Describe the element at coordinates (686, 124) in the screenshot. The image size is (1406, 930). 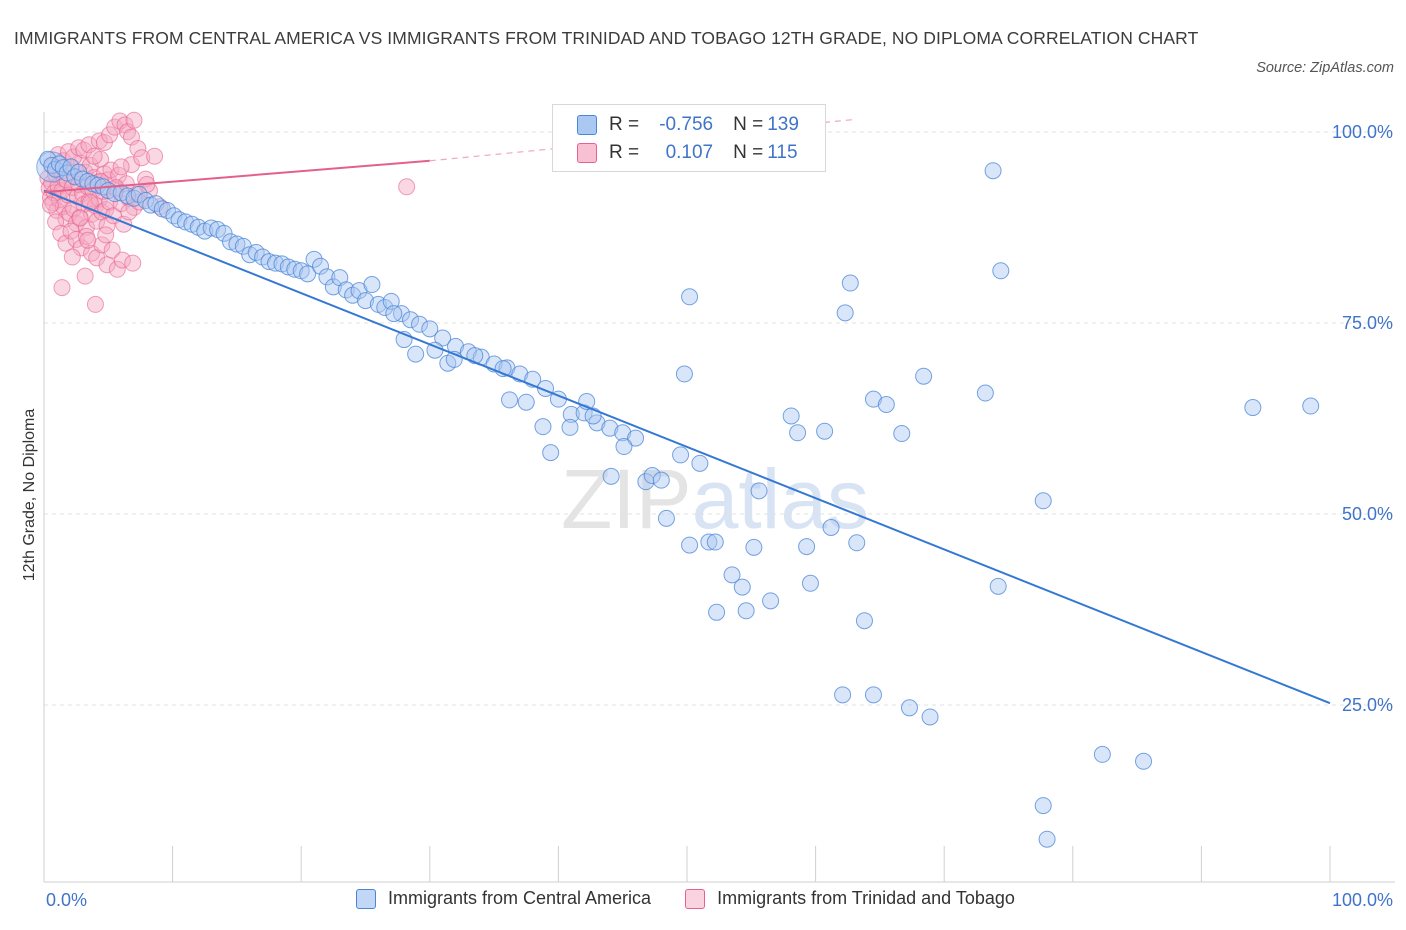
I see `legend-r-value: -0.756` at that location.